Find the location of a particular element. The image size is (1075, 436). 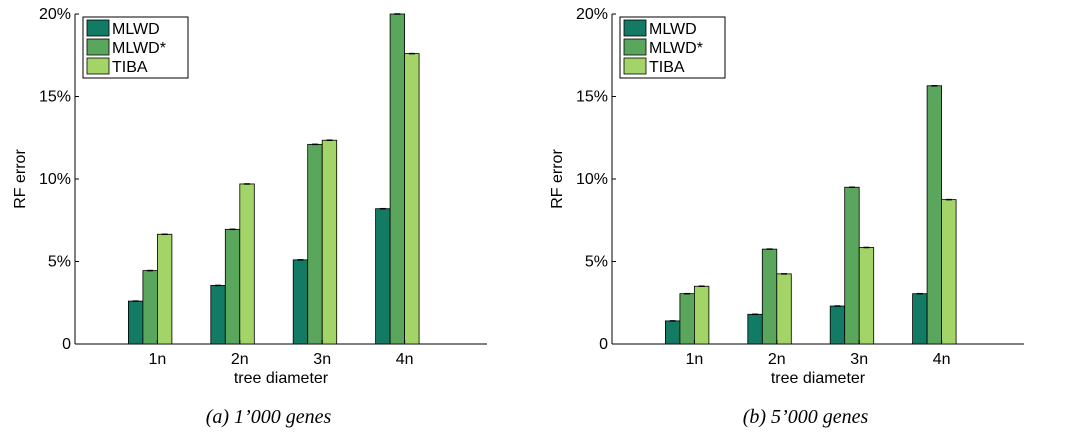

chart-caption-a: (a) 1’000 genes is located at coordinates (268, 417).